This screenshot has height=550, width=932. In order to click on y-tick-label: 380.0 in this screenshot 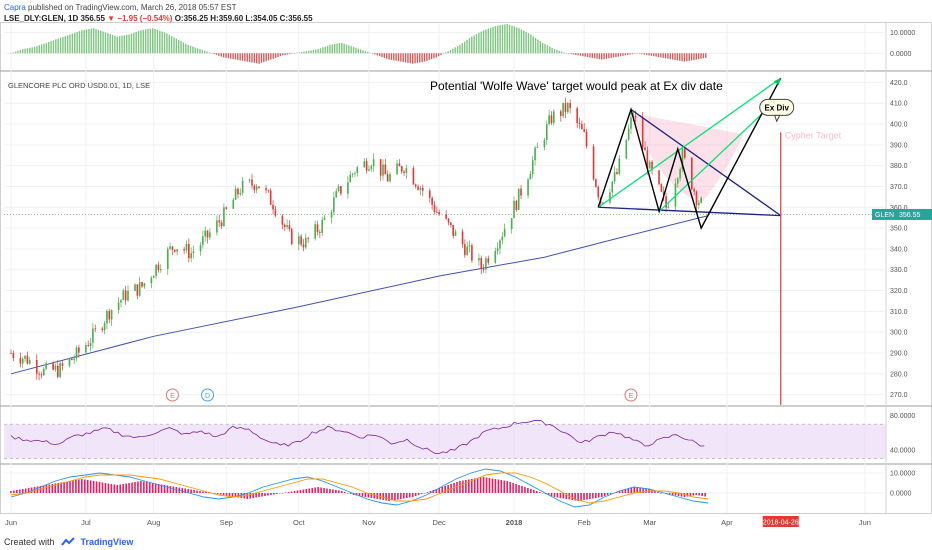, I will do `click(899, 166)`.